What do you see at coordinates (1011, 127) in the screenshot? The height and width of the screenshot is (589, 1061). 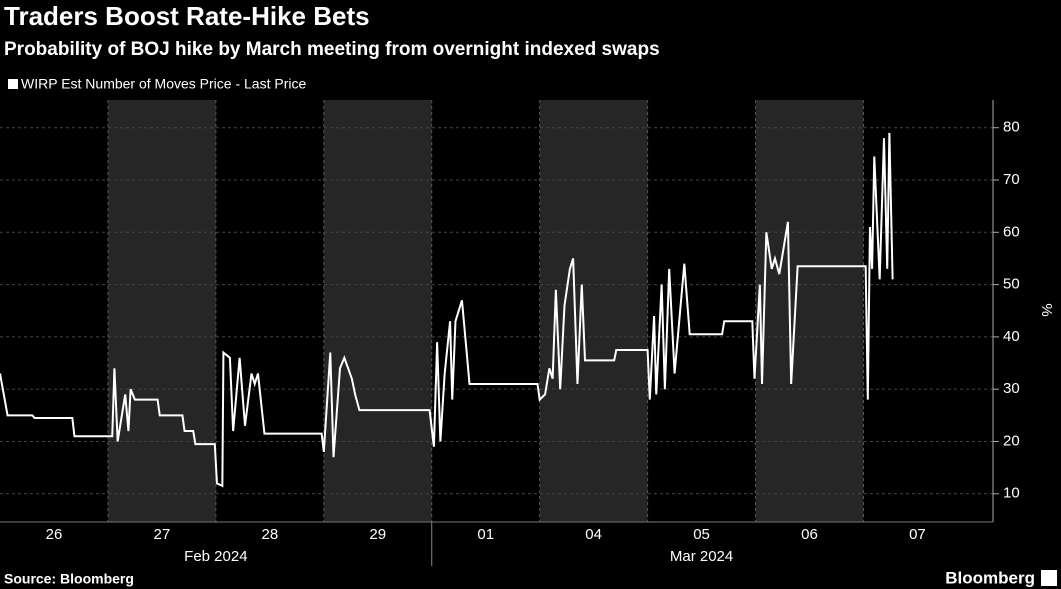 I see `y-tick-label: 80` at bounding box center [1011, 127].